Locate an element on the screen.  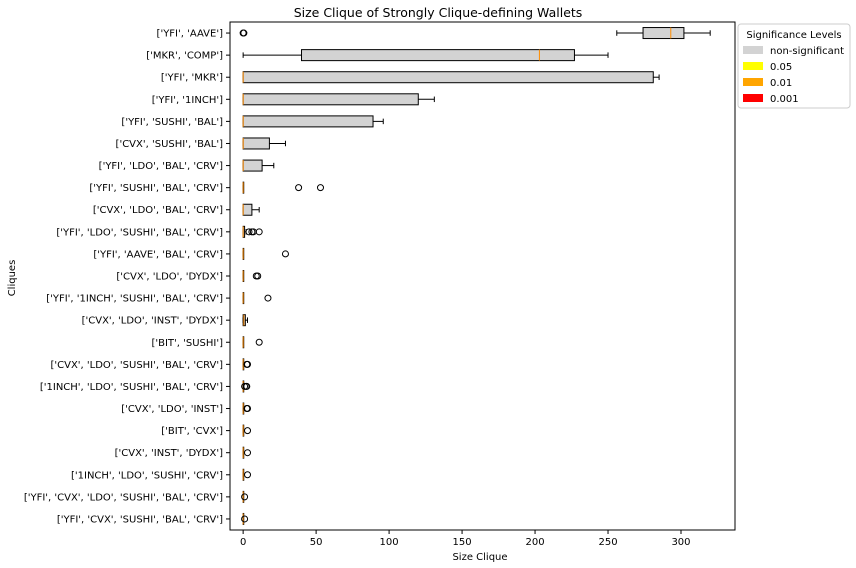
x-tick-label: 50 is located at coordinates (316, 542).